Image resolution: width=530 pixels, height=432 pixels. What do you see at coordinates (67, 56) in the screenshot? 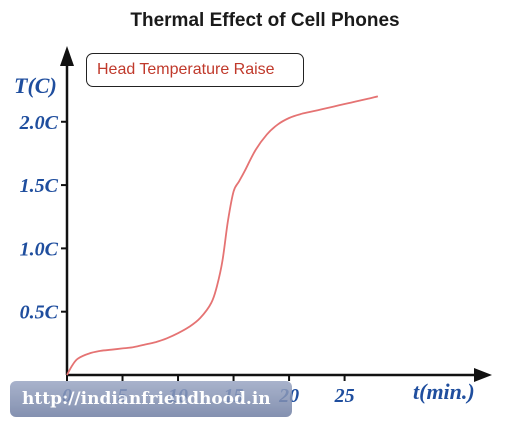
I see `y-axis-arrow-icon` at bounding box center [67, 56].